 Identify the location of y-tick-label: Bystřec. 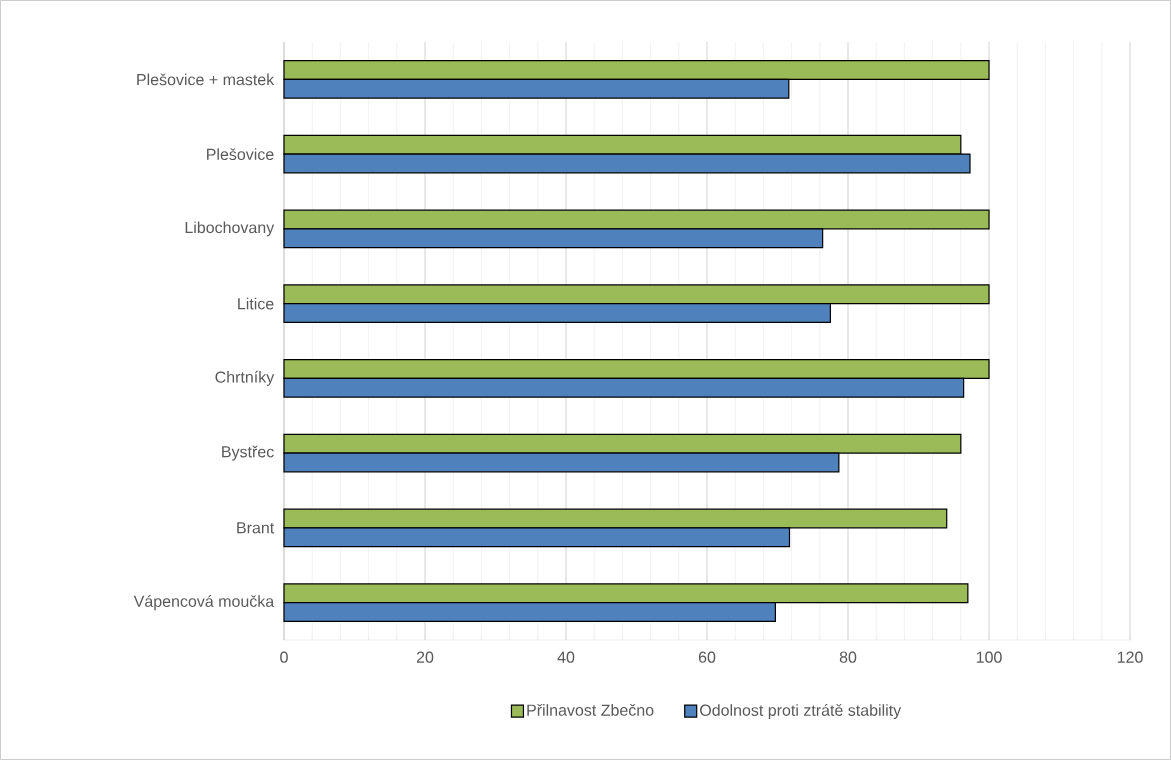
(248, 453).